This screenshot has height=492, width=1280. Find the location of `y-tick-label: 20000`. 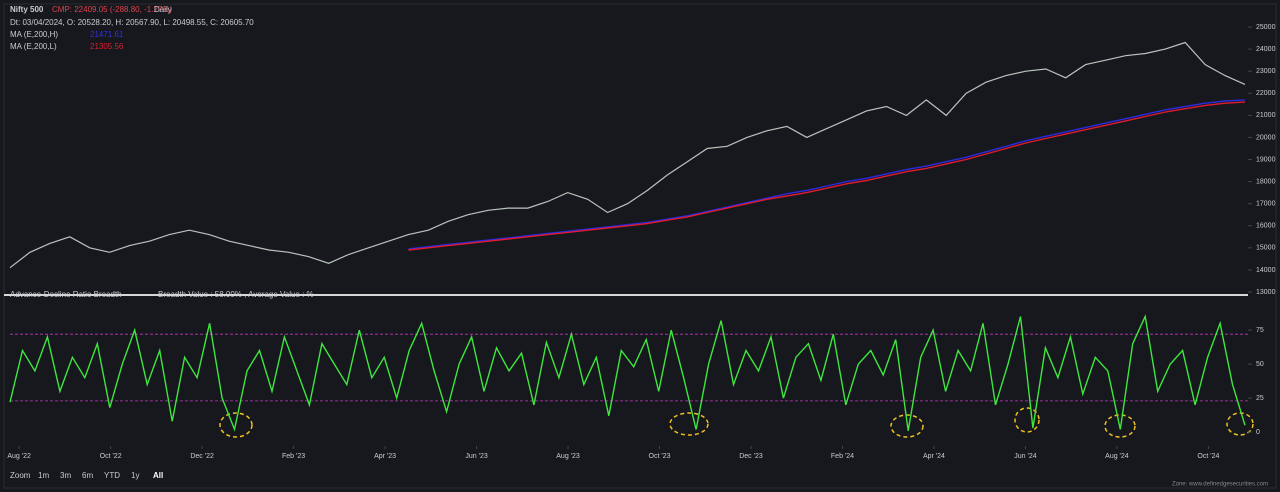

y-tick-label: 20000 is located at coordinates (1266, 137).